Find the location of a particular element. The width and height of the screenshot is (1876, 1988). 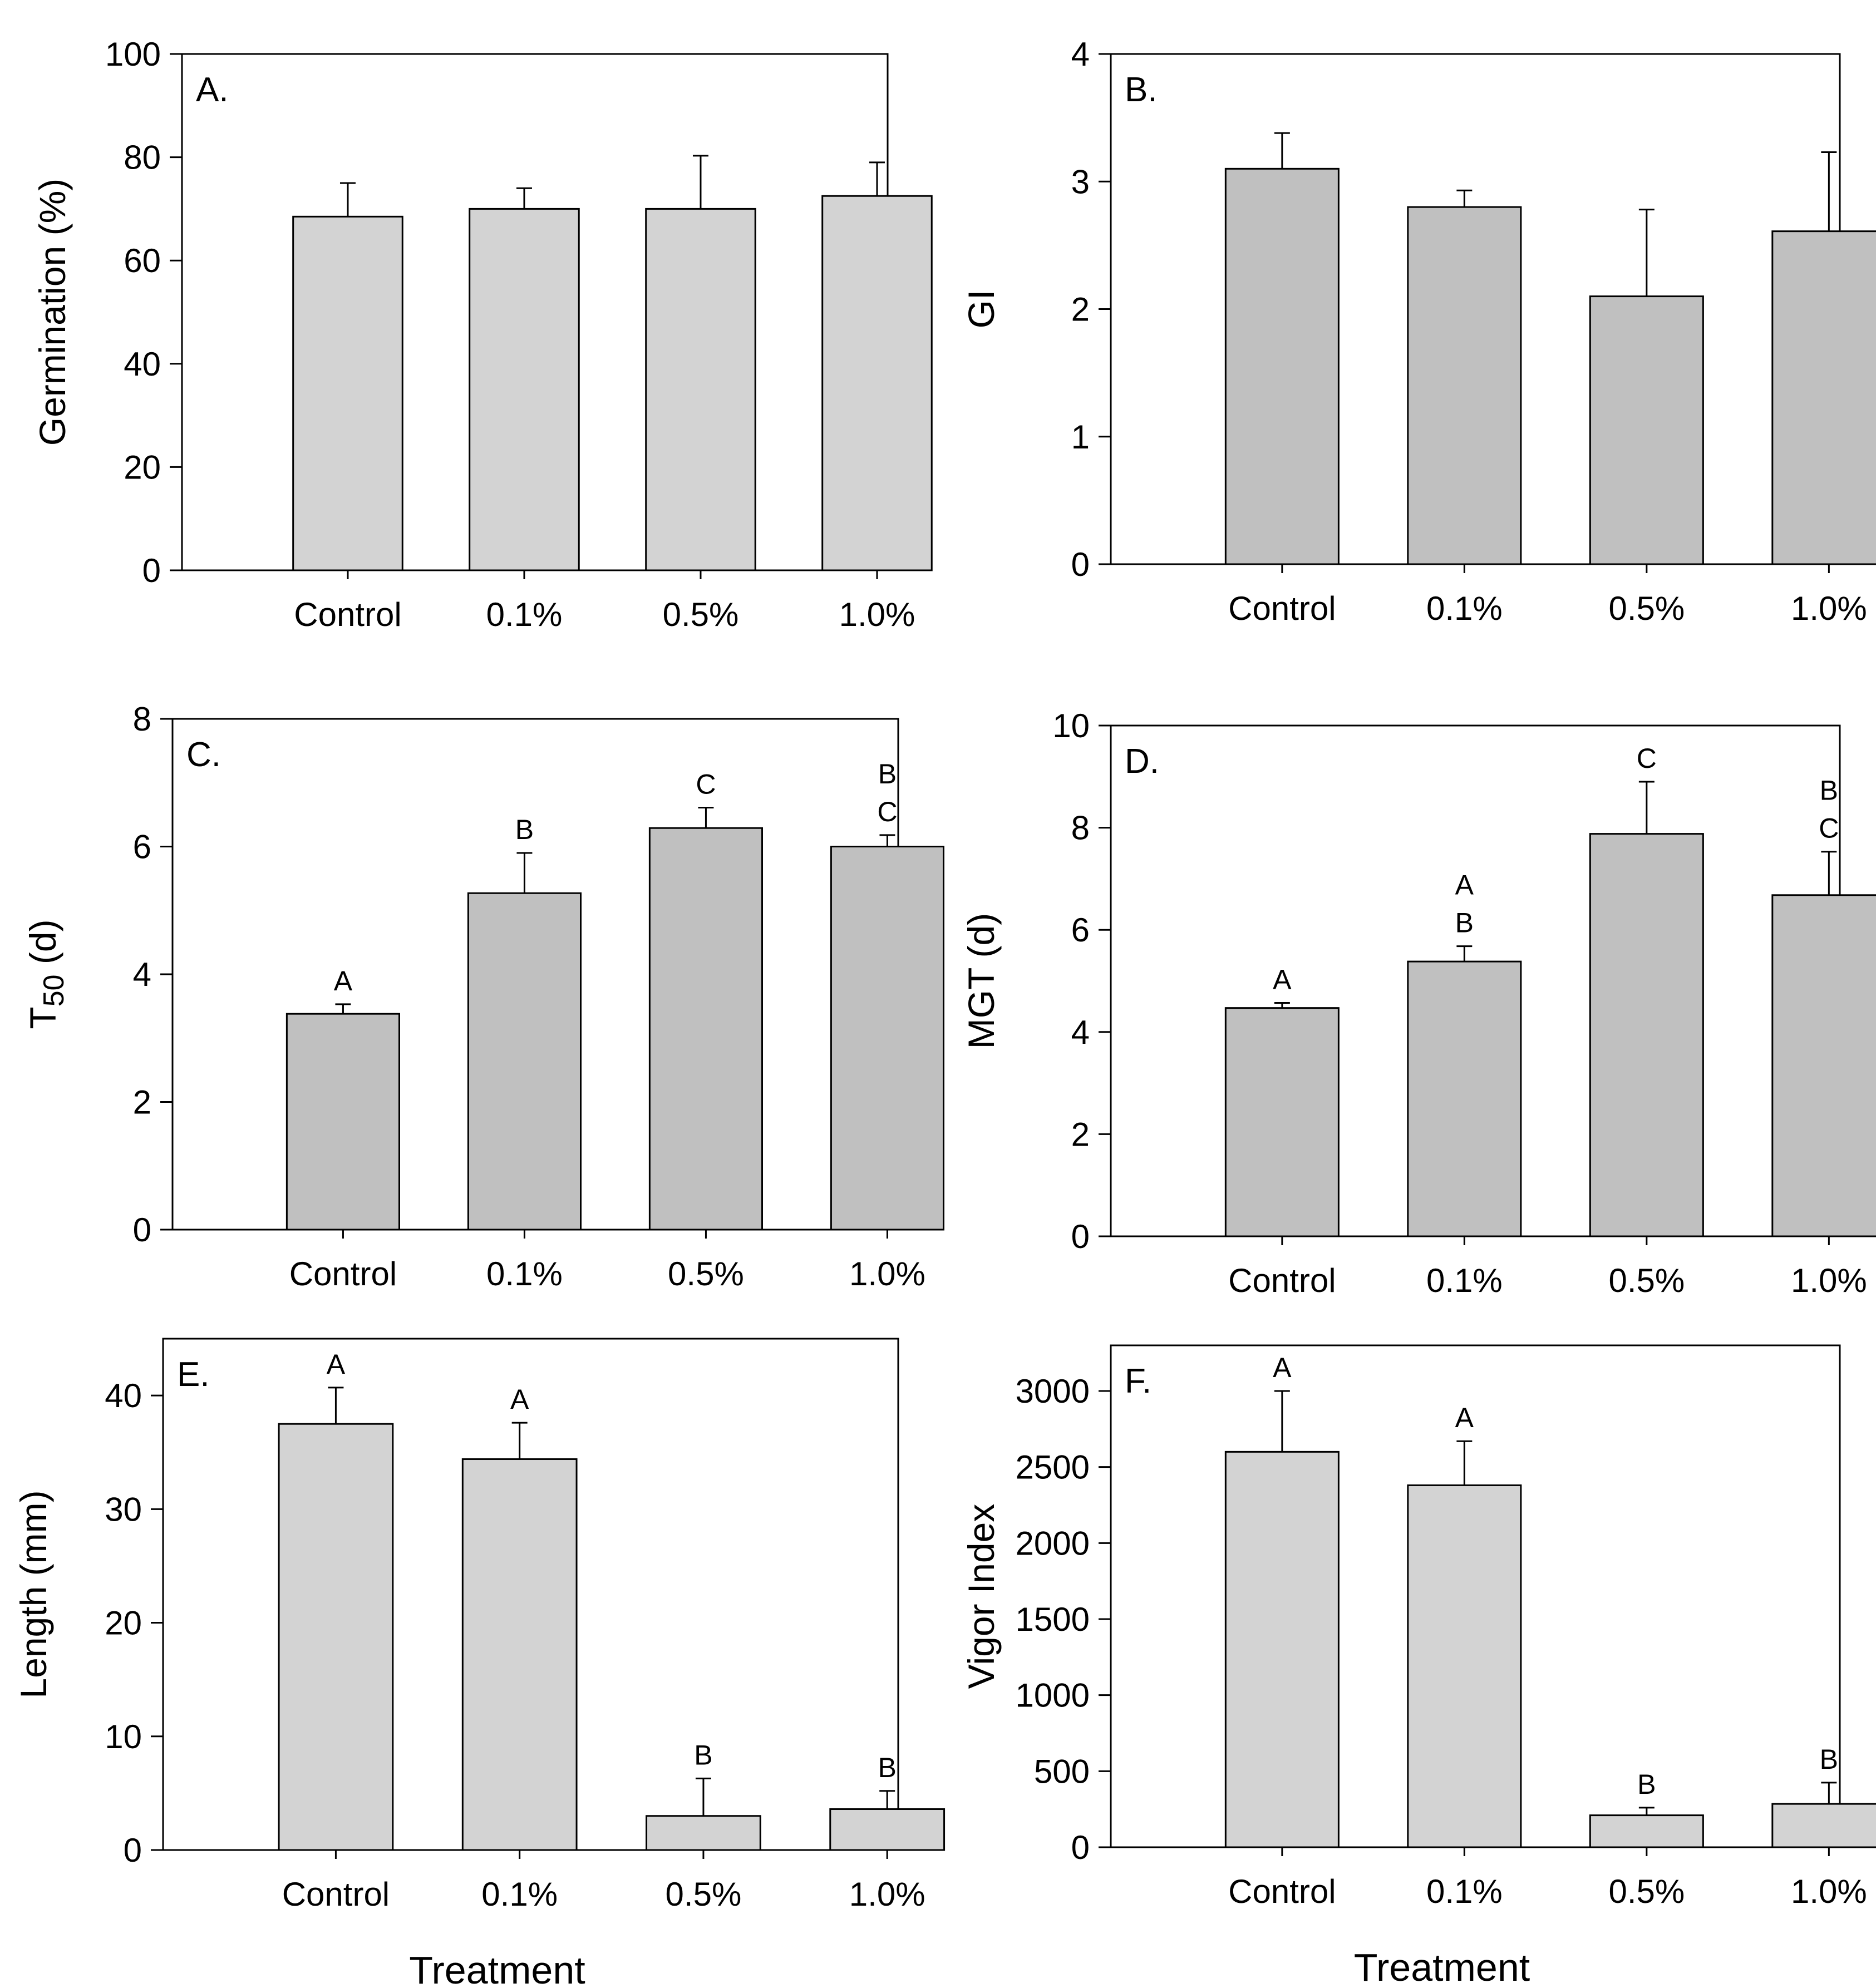

chart-panel-b: Control 0.1% 0.5% 1.0% 0 1 2 3 4 B. GI is located at coordinates (1418, 331).